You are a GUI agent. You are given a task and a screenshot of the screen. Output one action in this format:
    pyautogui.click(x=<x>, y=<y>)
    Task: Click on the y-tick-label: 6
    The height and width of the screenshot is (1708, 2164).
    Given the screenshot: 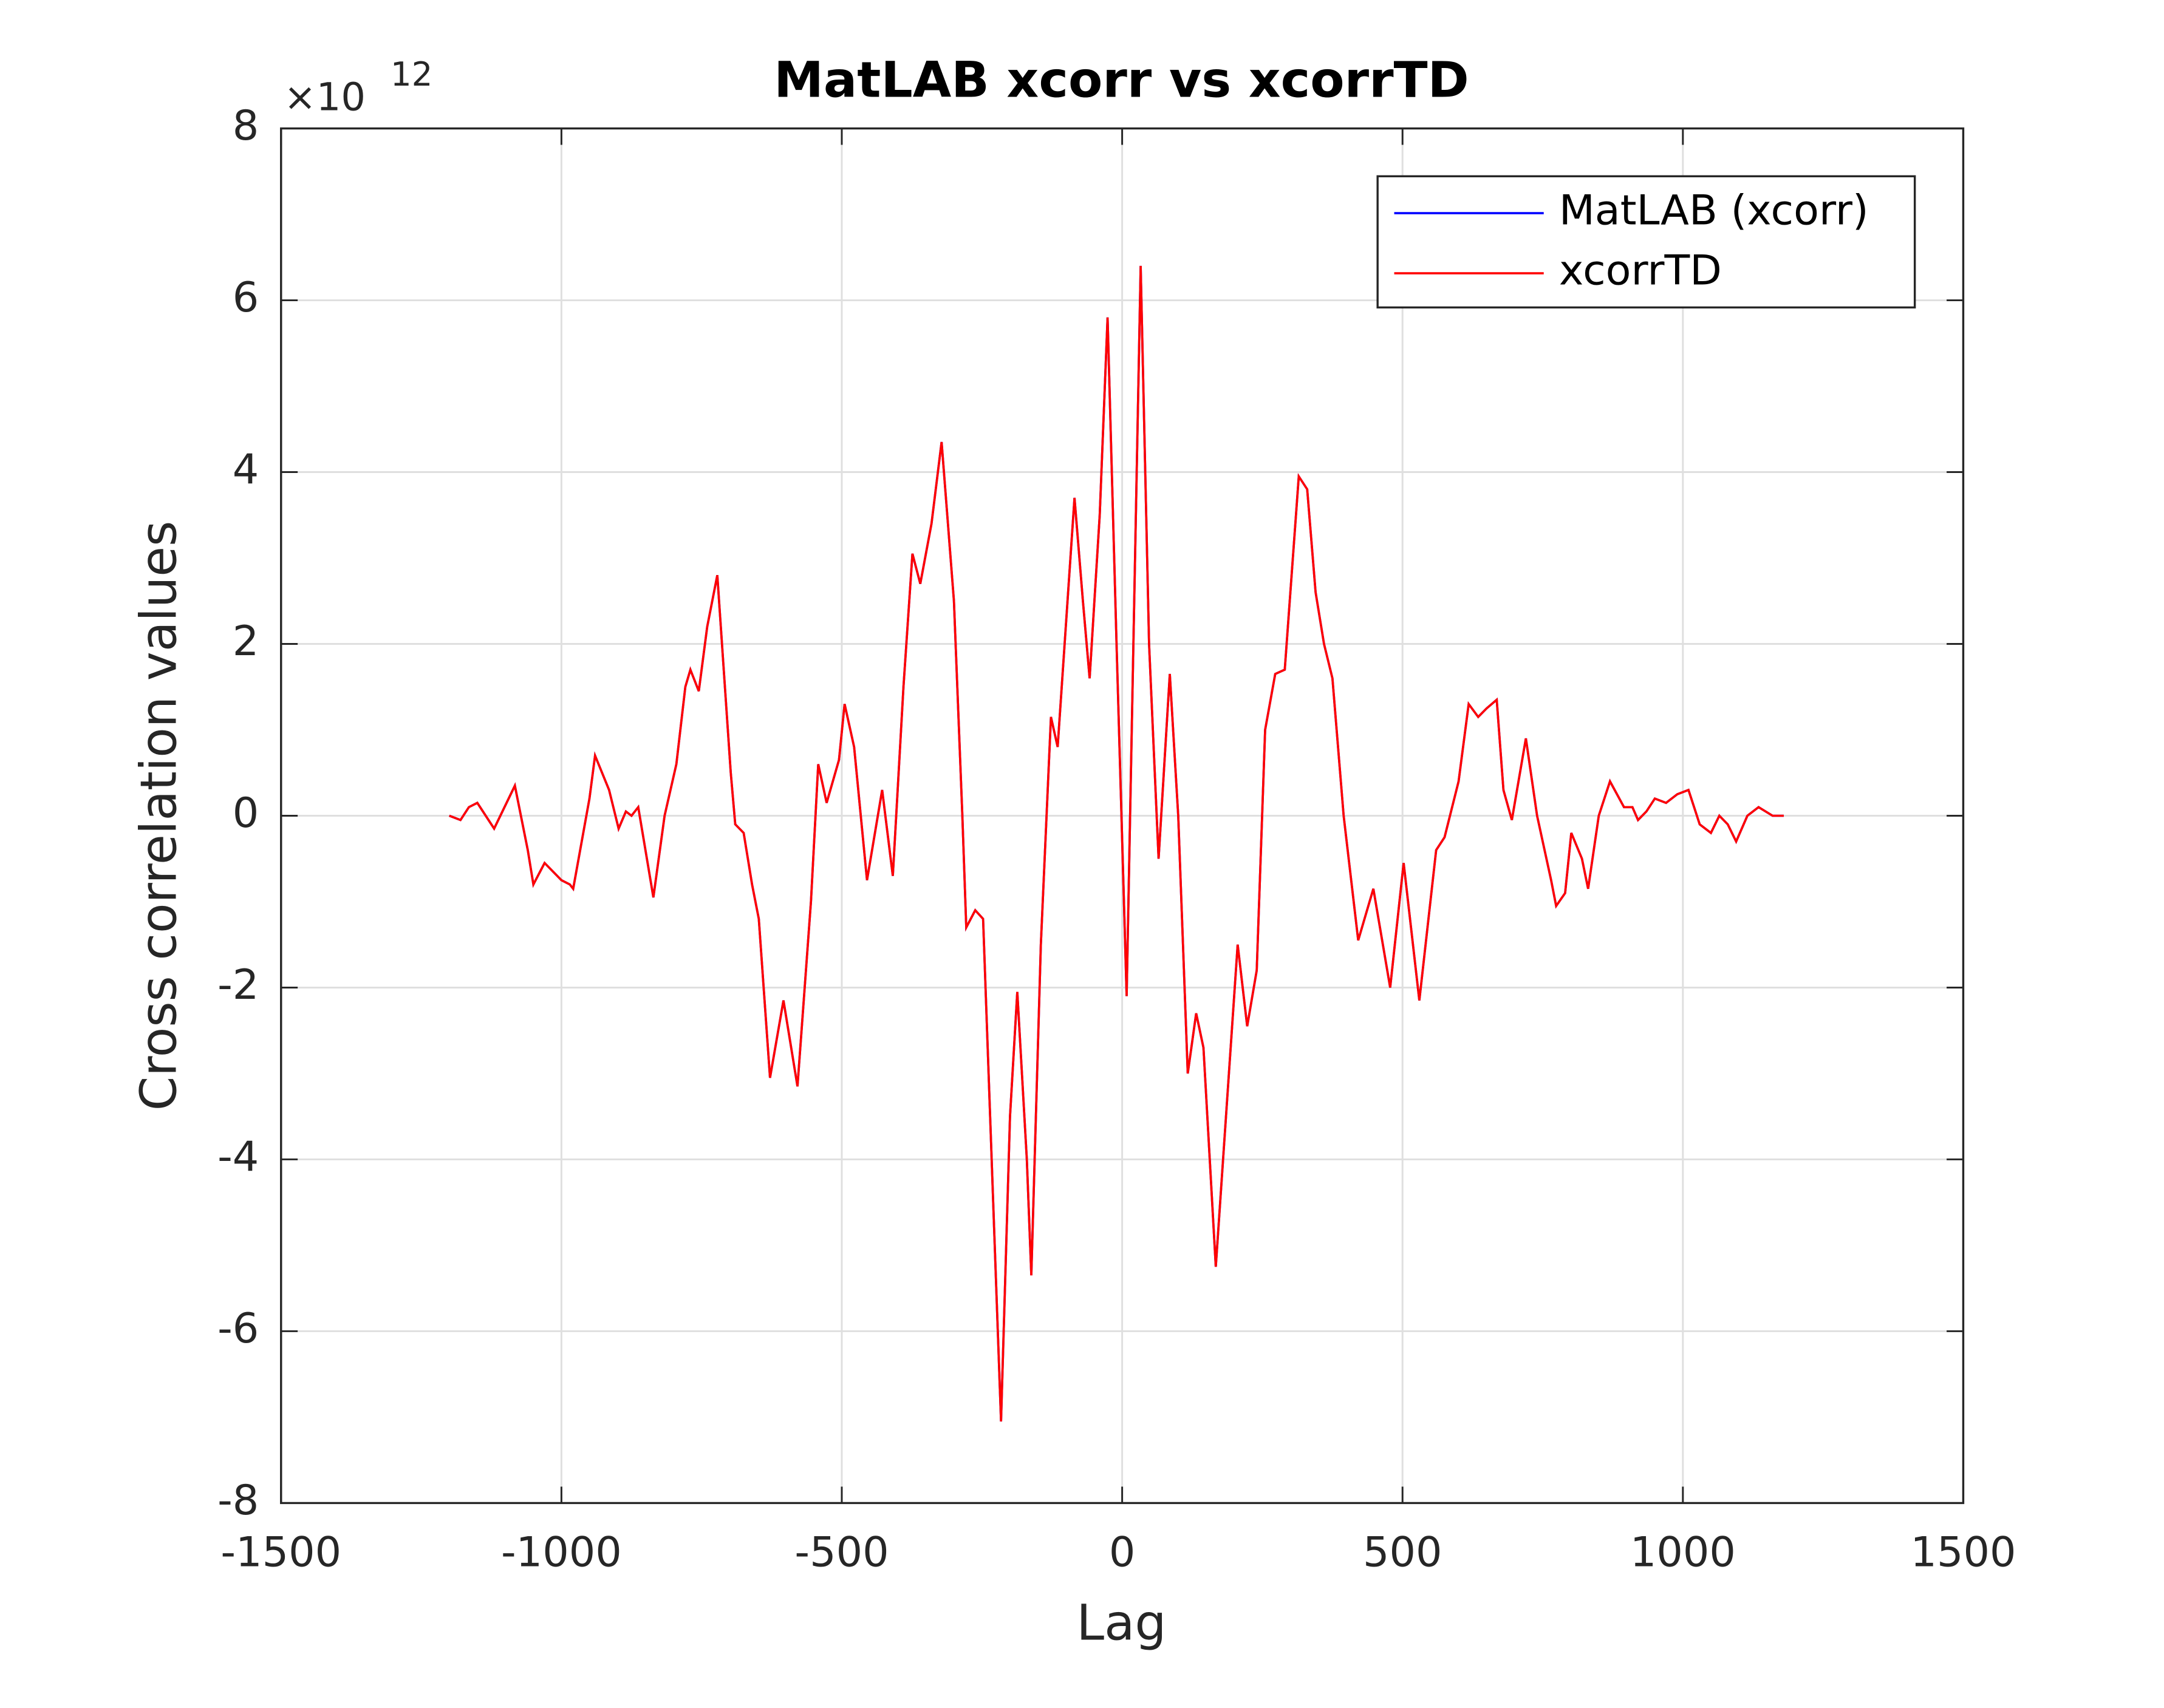 What is the action you would take?
    pyautogui.click(x=246, y=298)
    